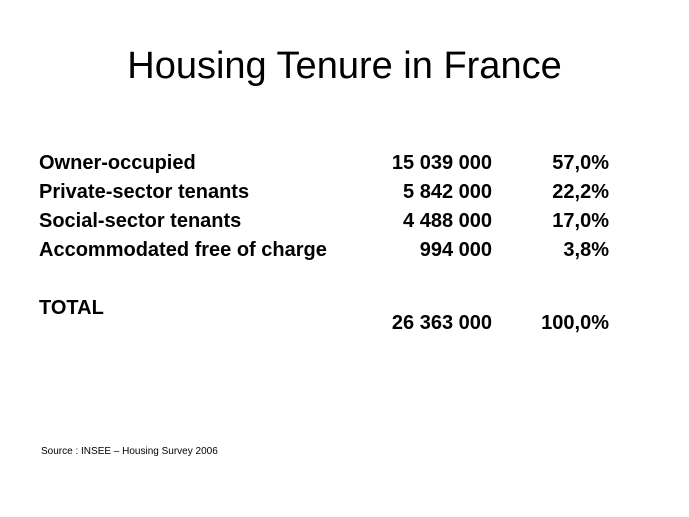 The width and height of the screenshot is (689, 517). What do you see at coordinates (580, 192) in the screenshot?
I see `share-percent: 22,2%` at bounding box center [580, 192].